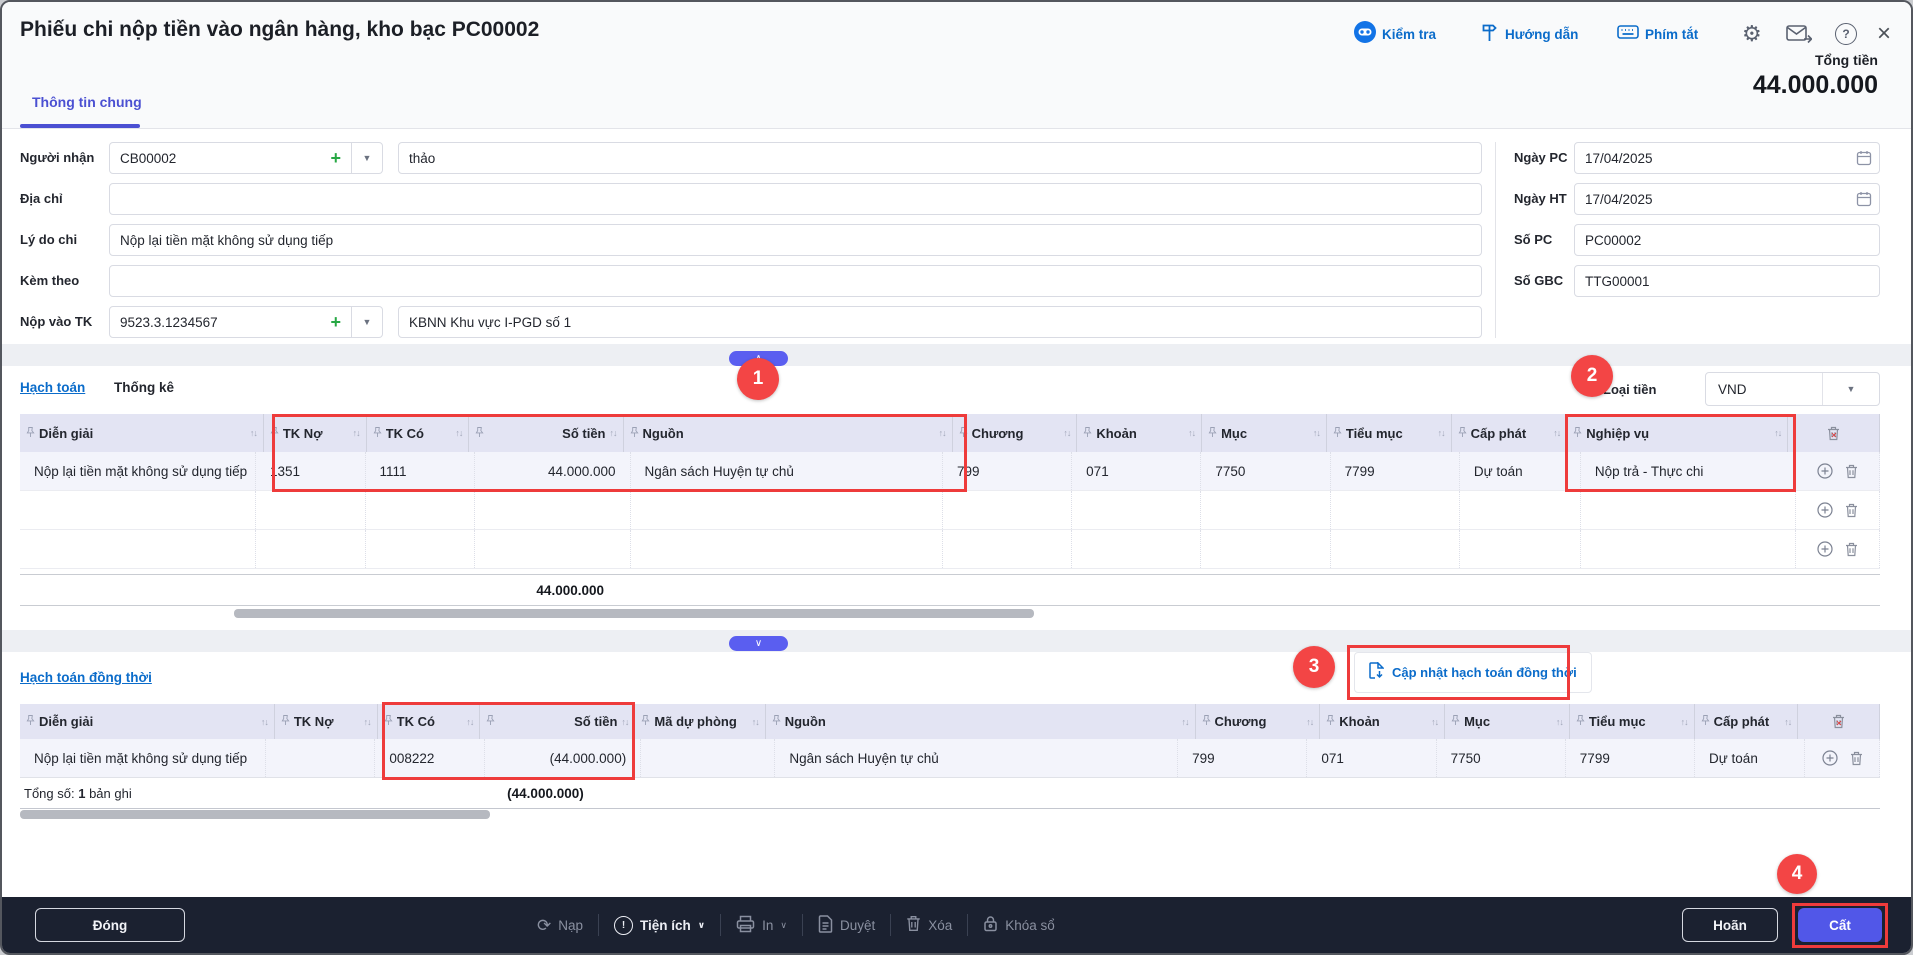  What do you see at coordinates (1015, 433) in the screenshot?
I see `column-header-chuong: Chương ↑↓` at bounding box center [1015, 433].